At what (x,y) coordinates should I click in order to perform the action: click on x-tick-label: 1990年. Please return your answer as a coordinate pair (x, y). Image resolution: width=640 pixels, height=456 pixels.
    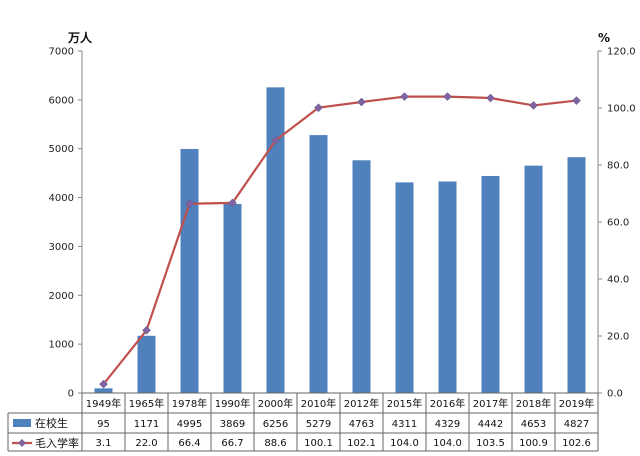
    Looking at the image, I should click on (232, 403).